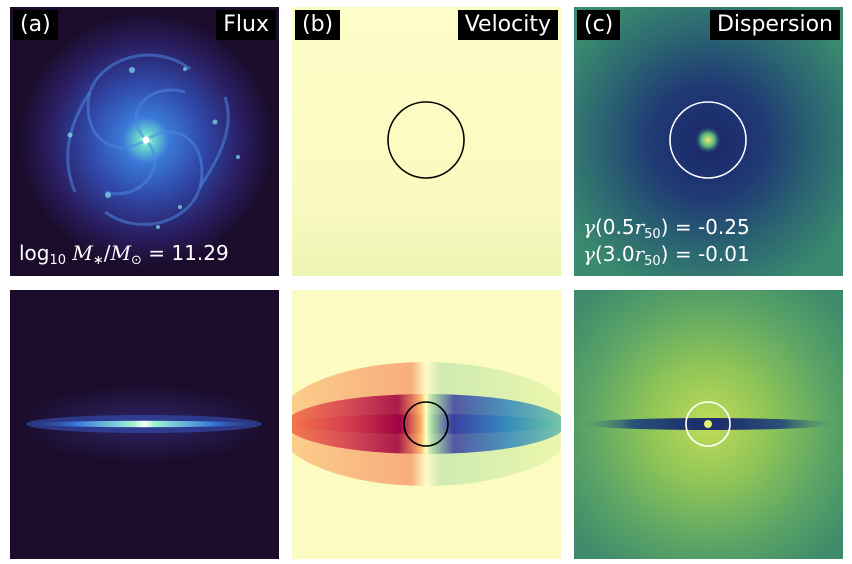 Image resolution: width=852 pixels, height=564 pixels. Describe the element at coordinates (666, 255) in the screenshot. I see `gamma-outer-annotation: γ(3.0r50) = -0.01` at that location.